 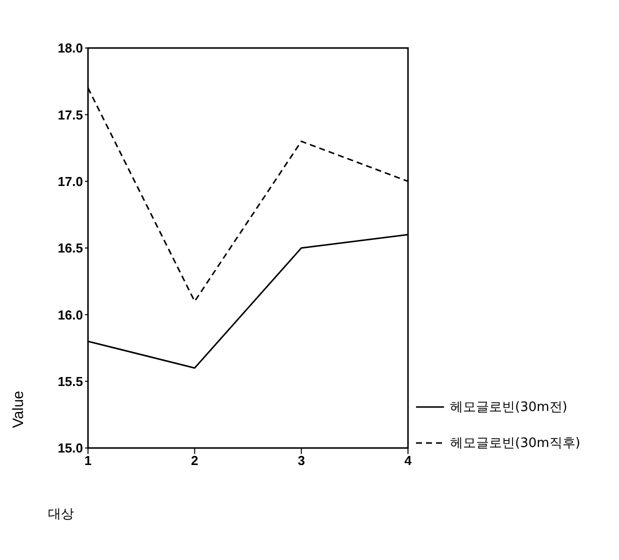 What do you see at coordinates (70, 248) in the screenshot?
I see `y-tick-label: 16.5` at bounding box center [70, 248].